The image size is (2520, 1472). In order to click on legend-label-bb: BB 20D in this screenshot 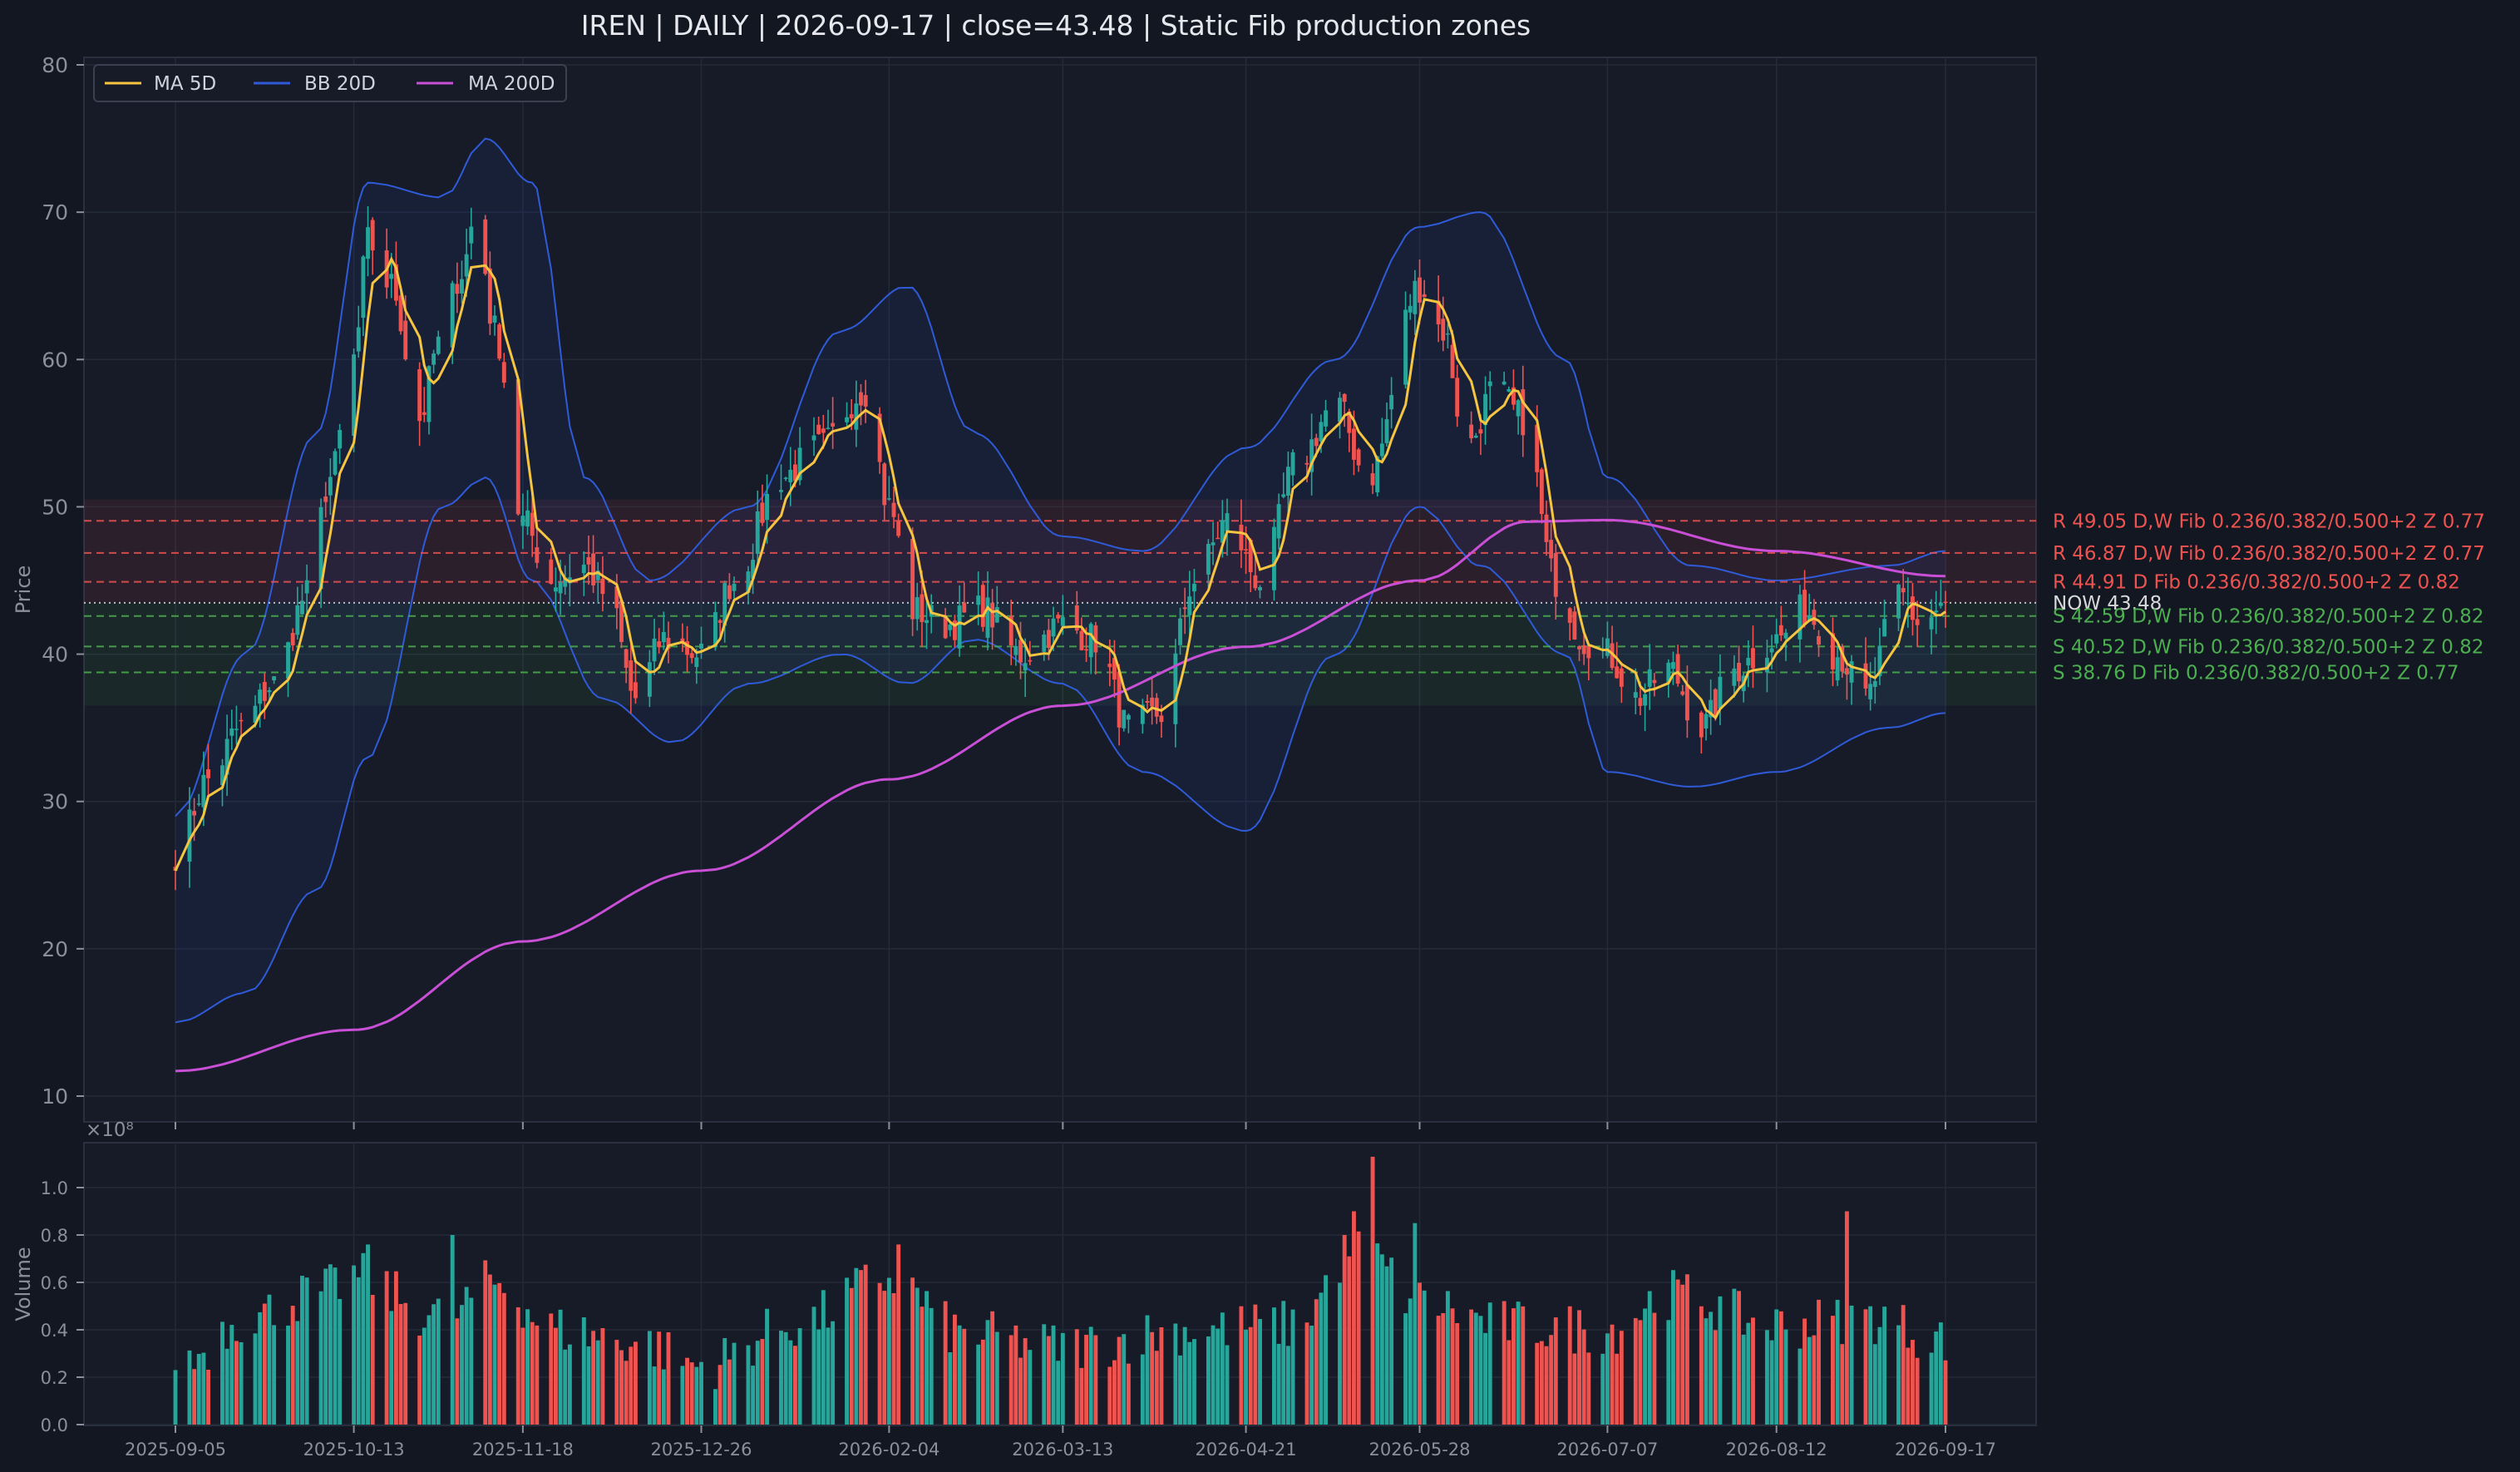, I will do `click(340, 84)`.